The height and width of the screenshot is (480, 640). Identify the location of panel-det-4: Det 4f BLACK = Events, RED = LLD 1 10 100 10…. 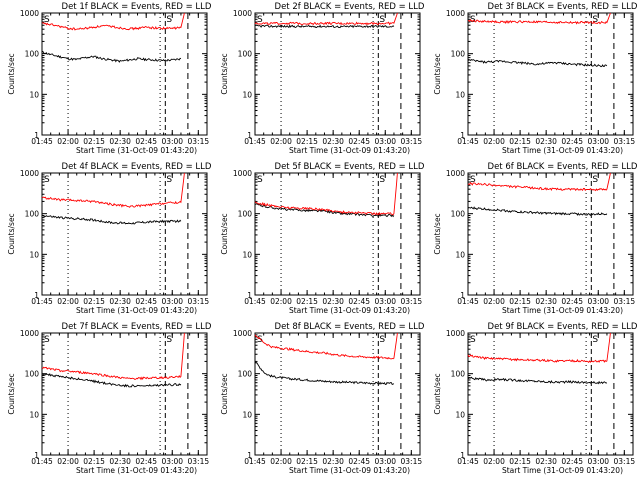
(109, 238).